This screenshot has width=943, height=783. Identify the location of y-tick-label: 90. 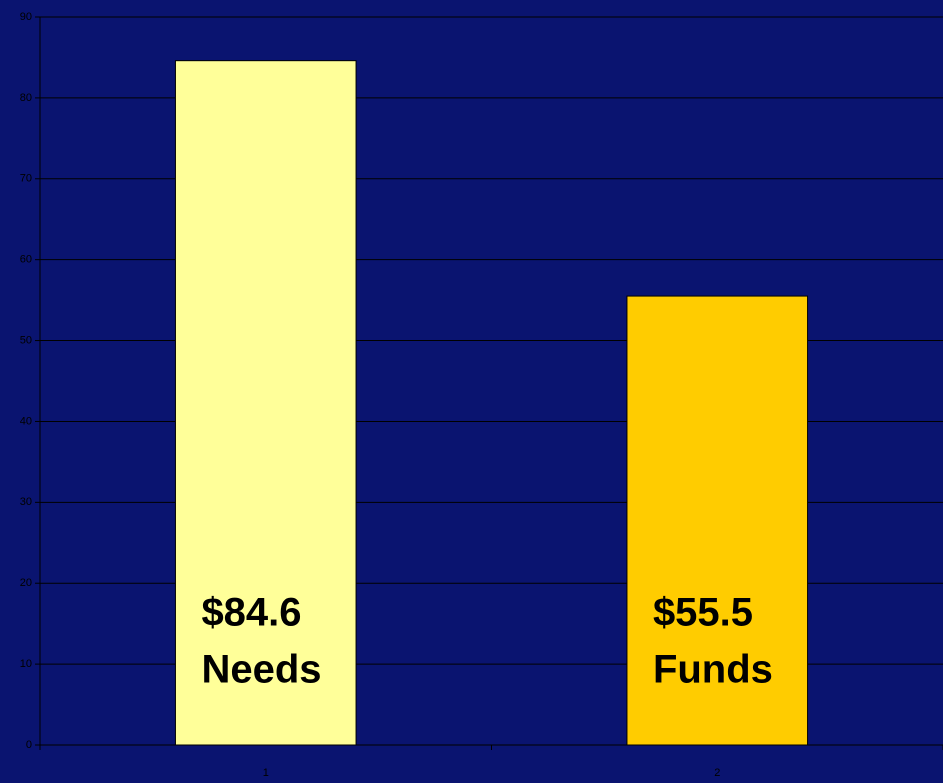
(26, 17).